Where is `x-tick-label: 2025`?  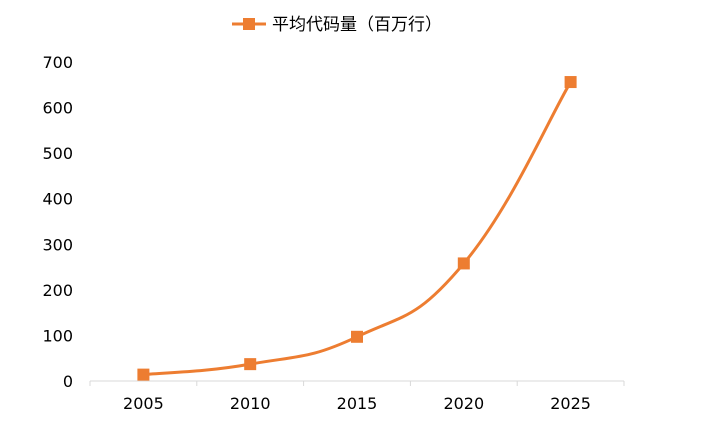 x-tick-label: 2025 is located at coordinates (570, 403).